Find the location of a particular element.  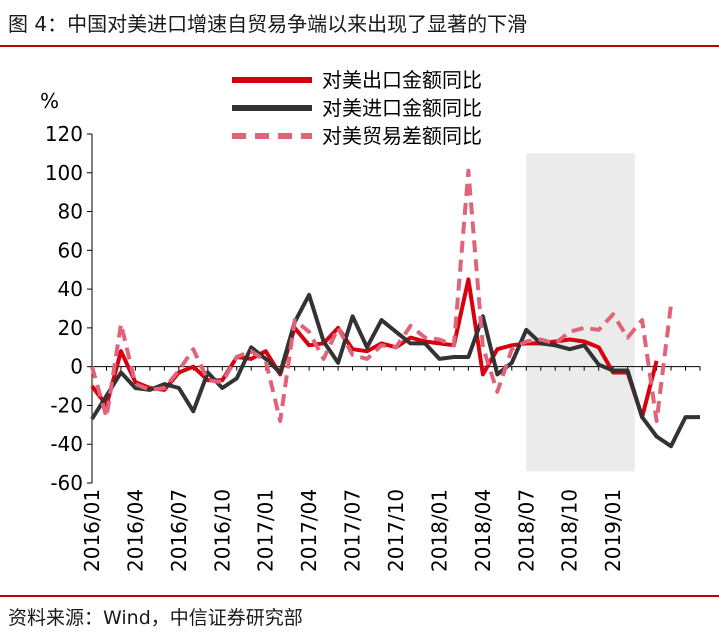

source-divider is located at coordinates (359, 596).